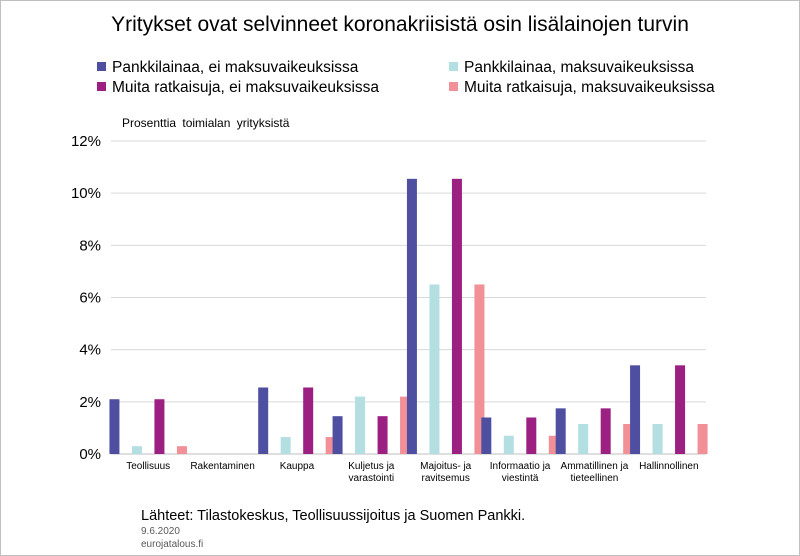 This screenshot has height=556, width=800. I want to click on x-tick-label: ravitsemus, so click(446, 478).